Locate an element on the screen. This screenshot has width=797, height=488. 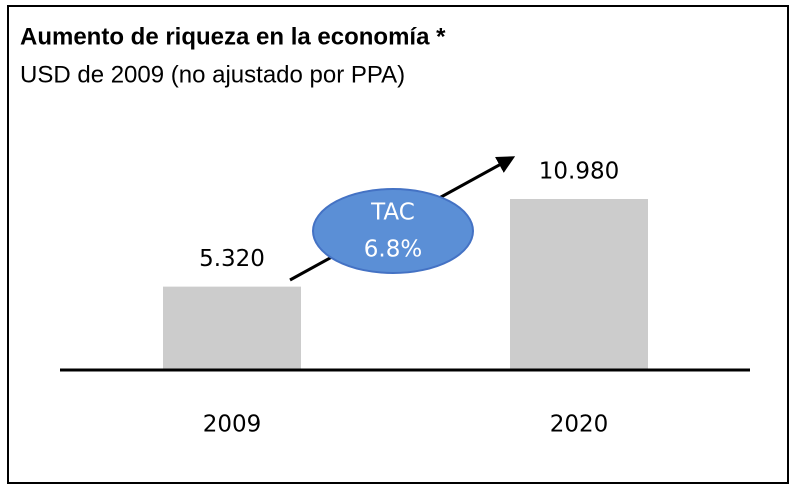
annotation-text: 6.8% is located at coordinates (393, 250).